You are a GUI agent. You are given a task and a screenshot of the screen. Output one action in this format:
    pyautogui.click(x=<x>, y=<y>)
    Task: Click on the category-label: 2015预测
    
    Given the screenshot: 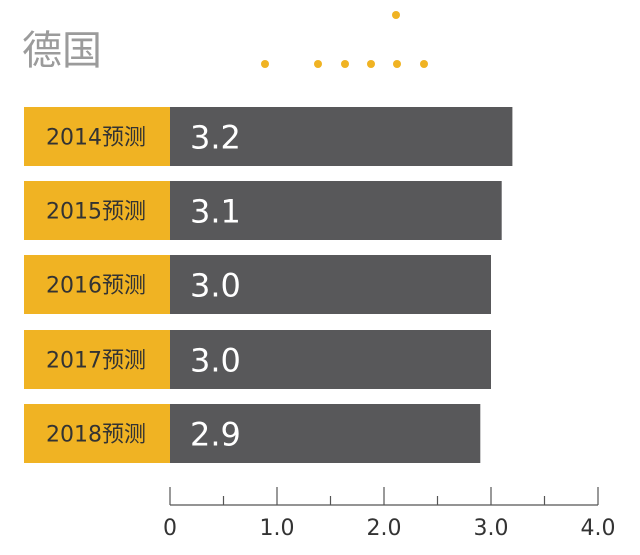 What is the action you would take?
    pyautogui.click(x=96, y=212)
    